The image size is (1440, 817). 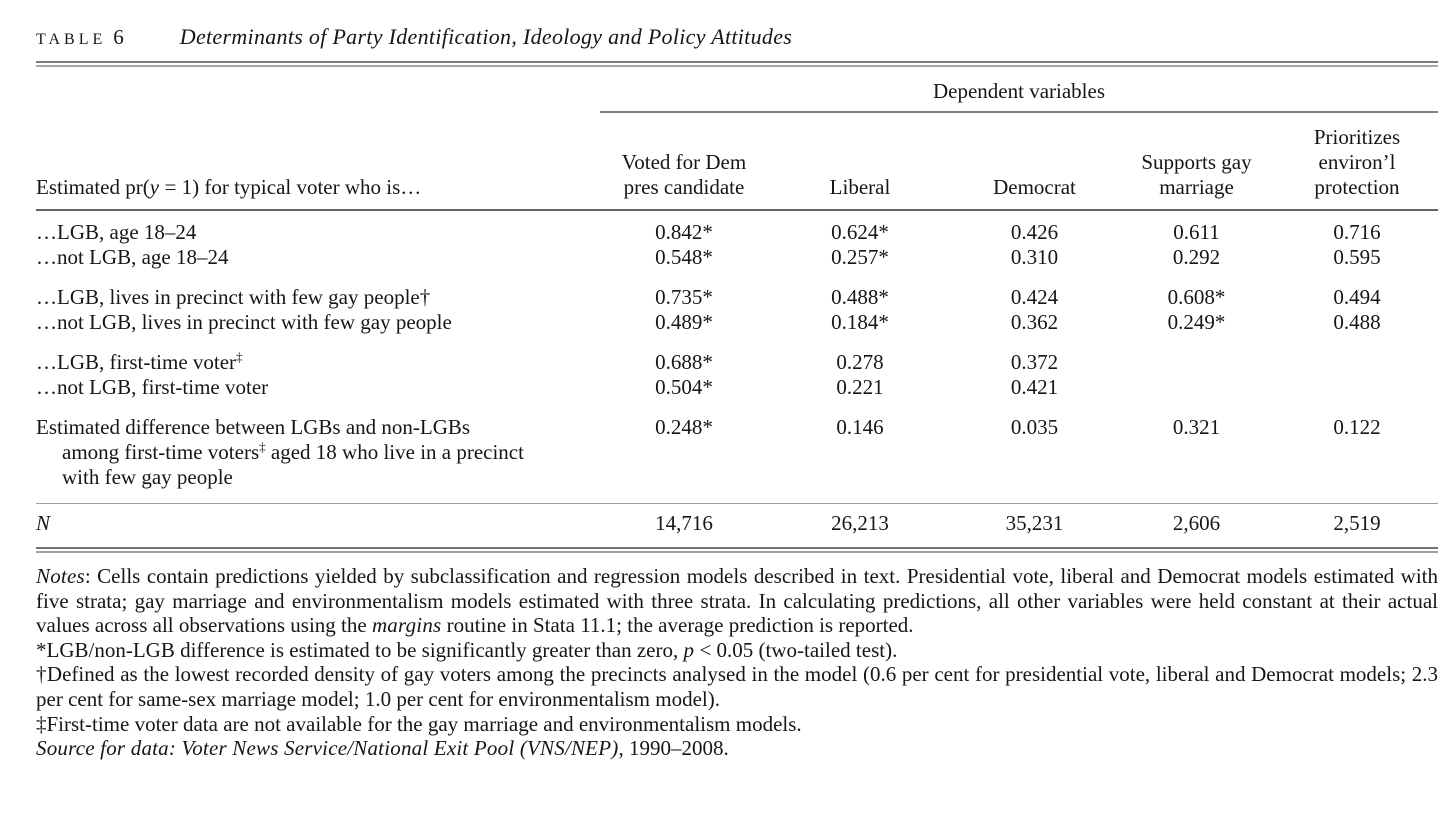 I want to click on cell-value: 0.146, so click(x=860, y=427).